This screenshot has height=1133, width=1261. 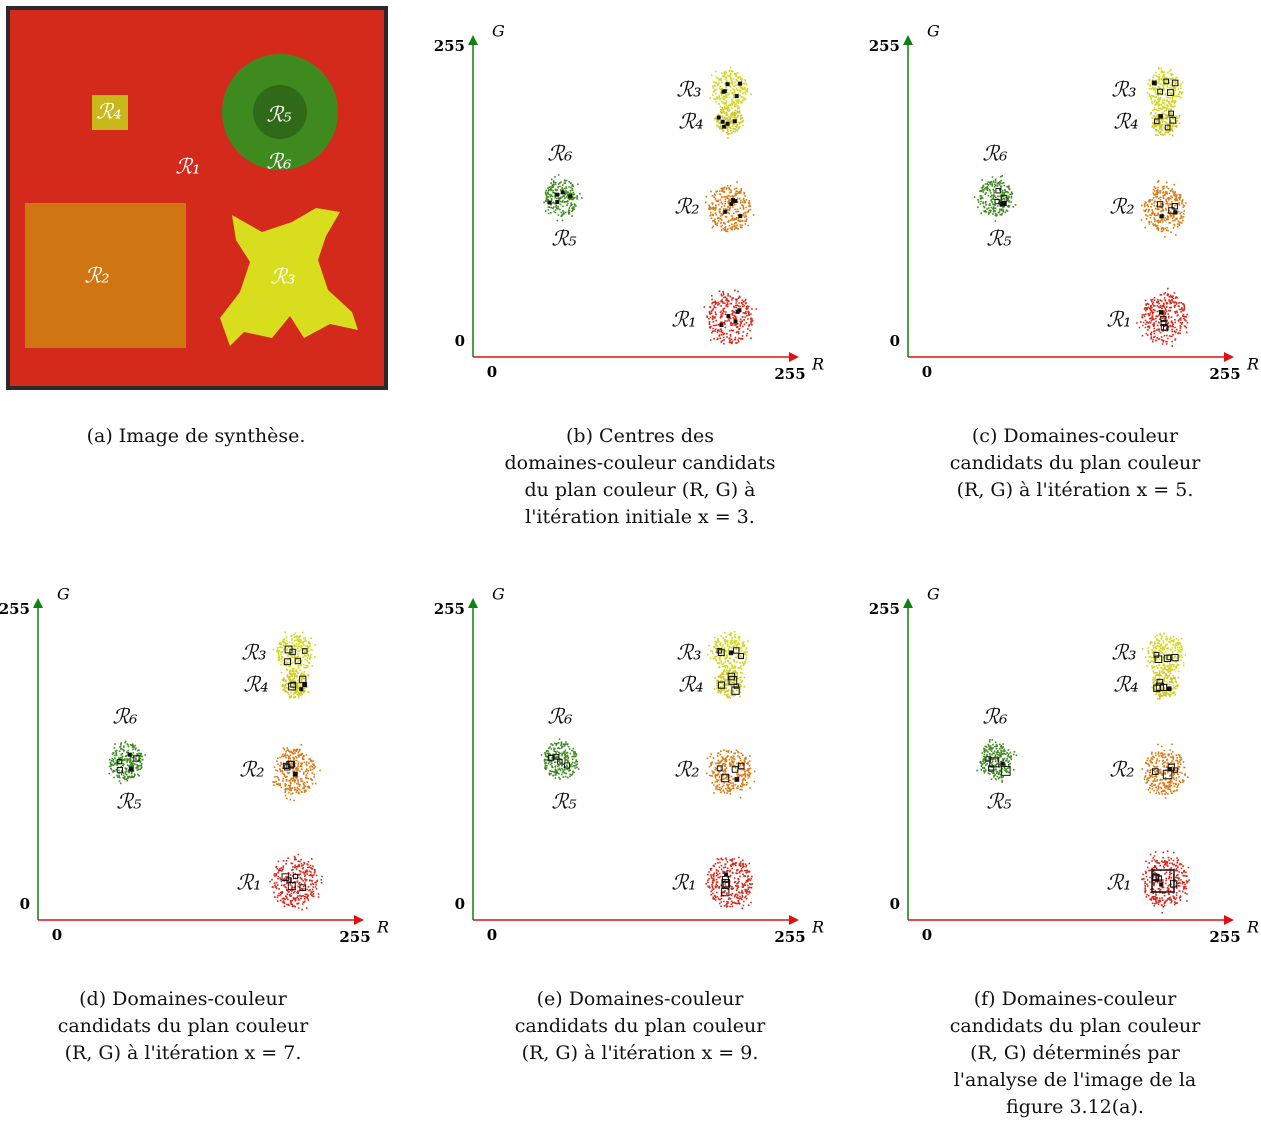 I want to click on caption-line: l'itération initiale x = 3., so click(x=640, y=517).